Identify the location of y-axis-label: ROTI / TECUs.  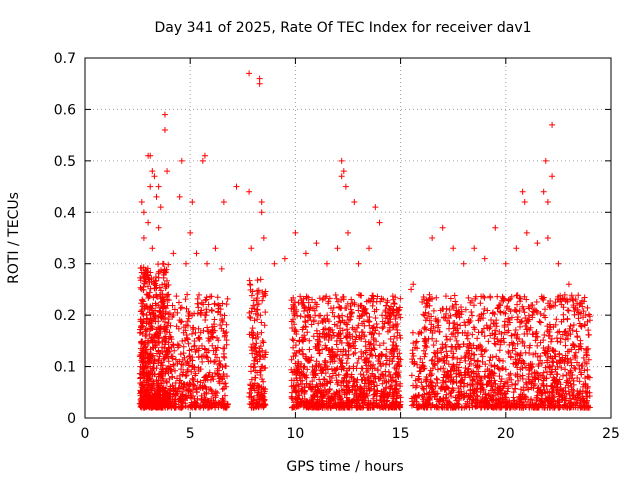
(14, 238).